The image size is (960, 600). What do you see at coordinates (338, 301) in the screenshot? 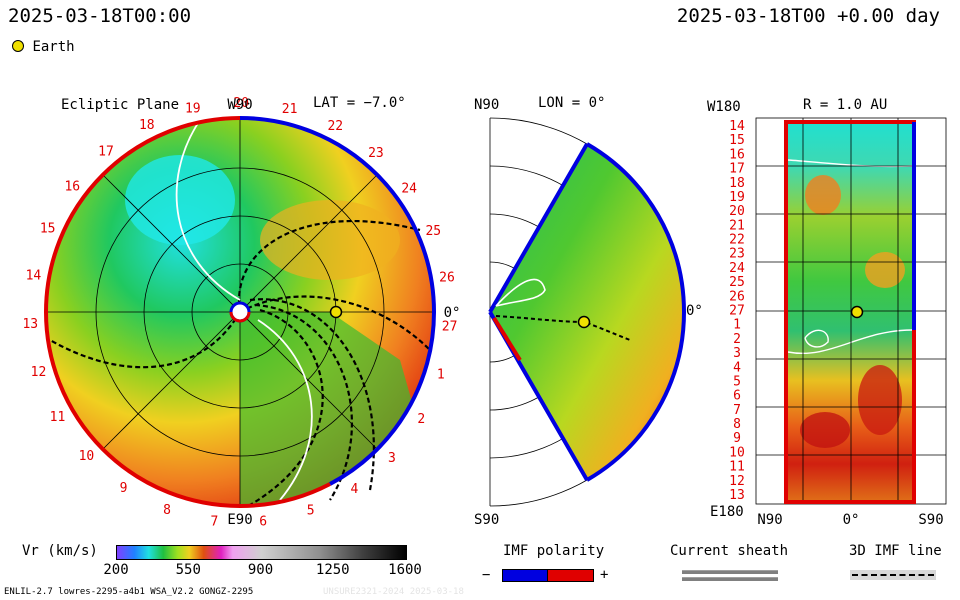
I see `ecliptic-negative-polarity-ring` at bounding box center [338, 301].